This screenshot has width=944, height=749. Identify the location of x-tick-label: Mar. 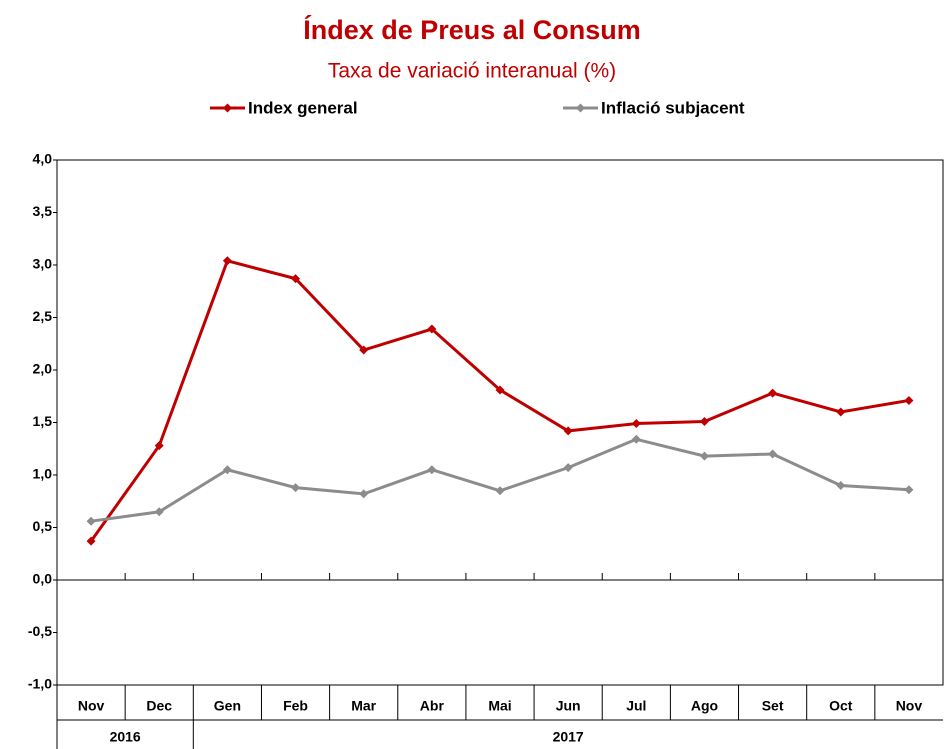
(363, 706).